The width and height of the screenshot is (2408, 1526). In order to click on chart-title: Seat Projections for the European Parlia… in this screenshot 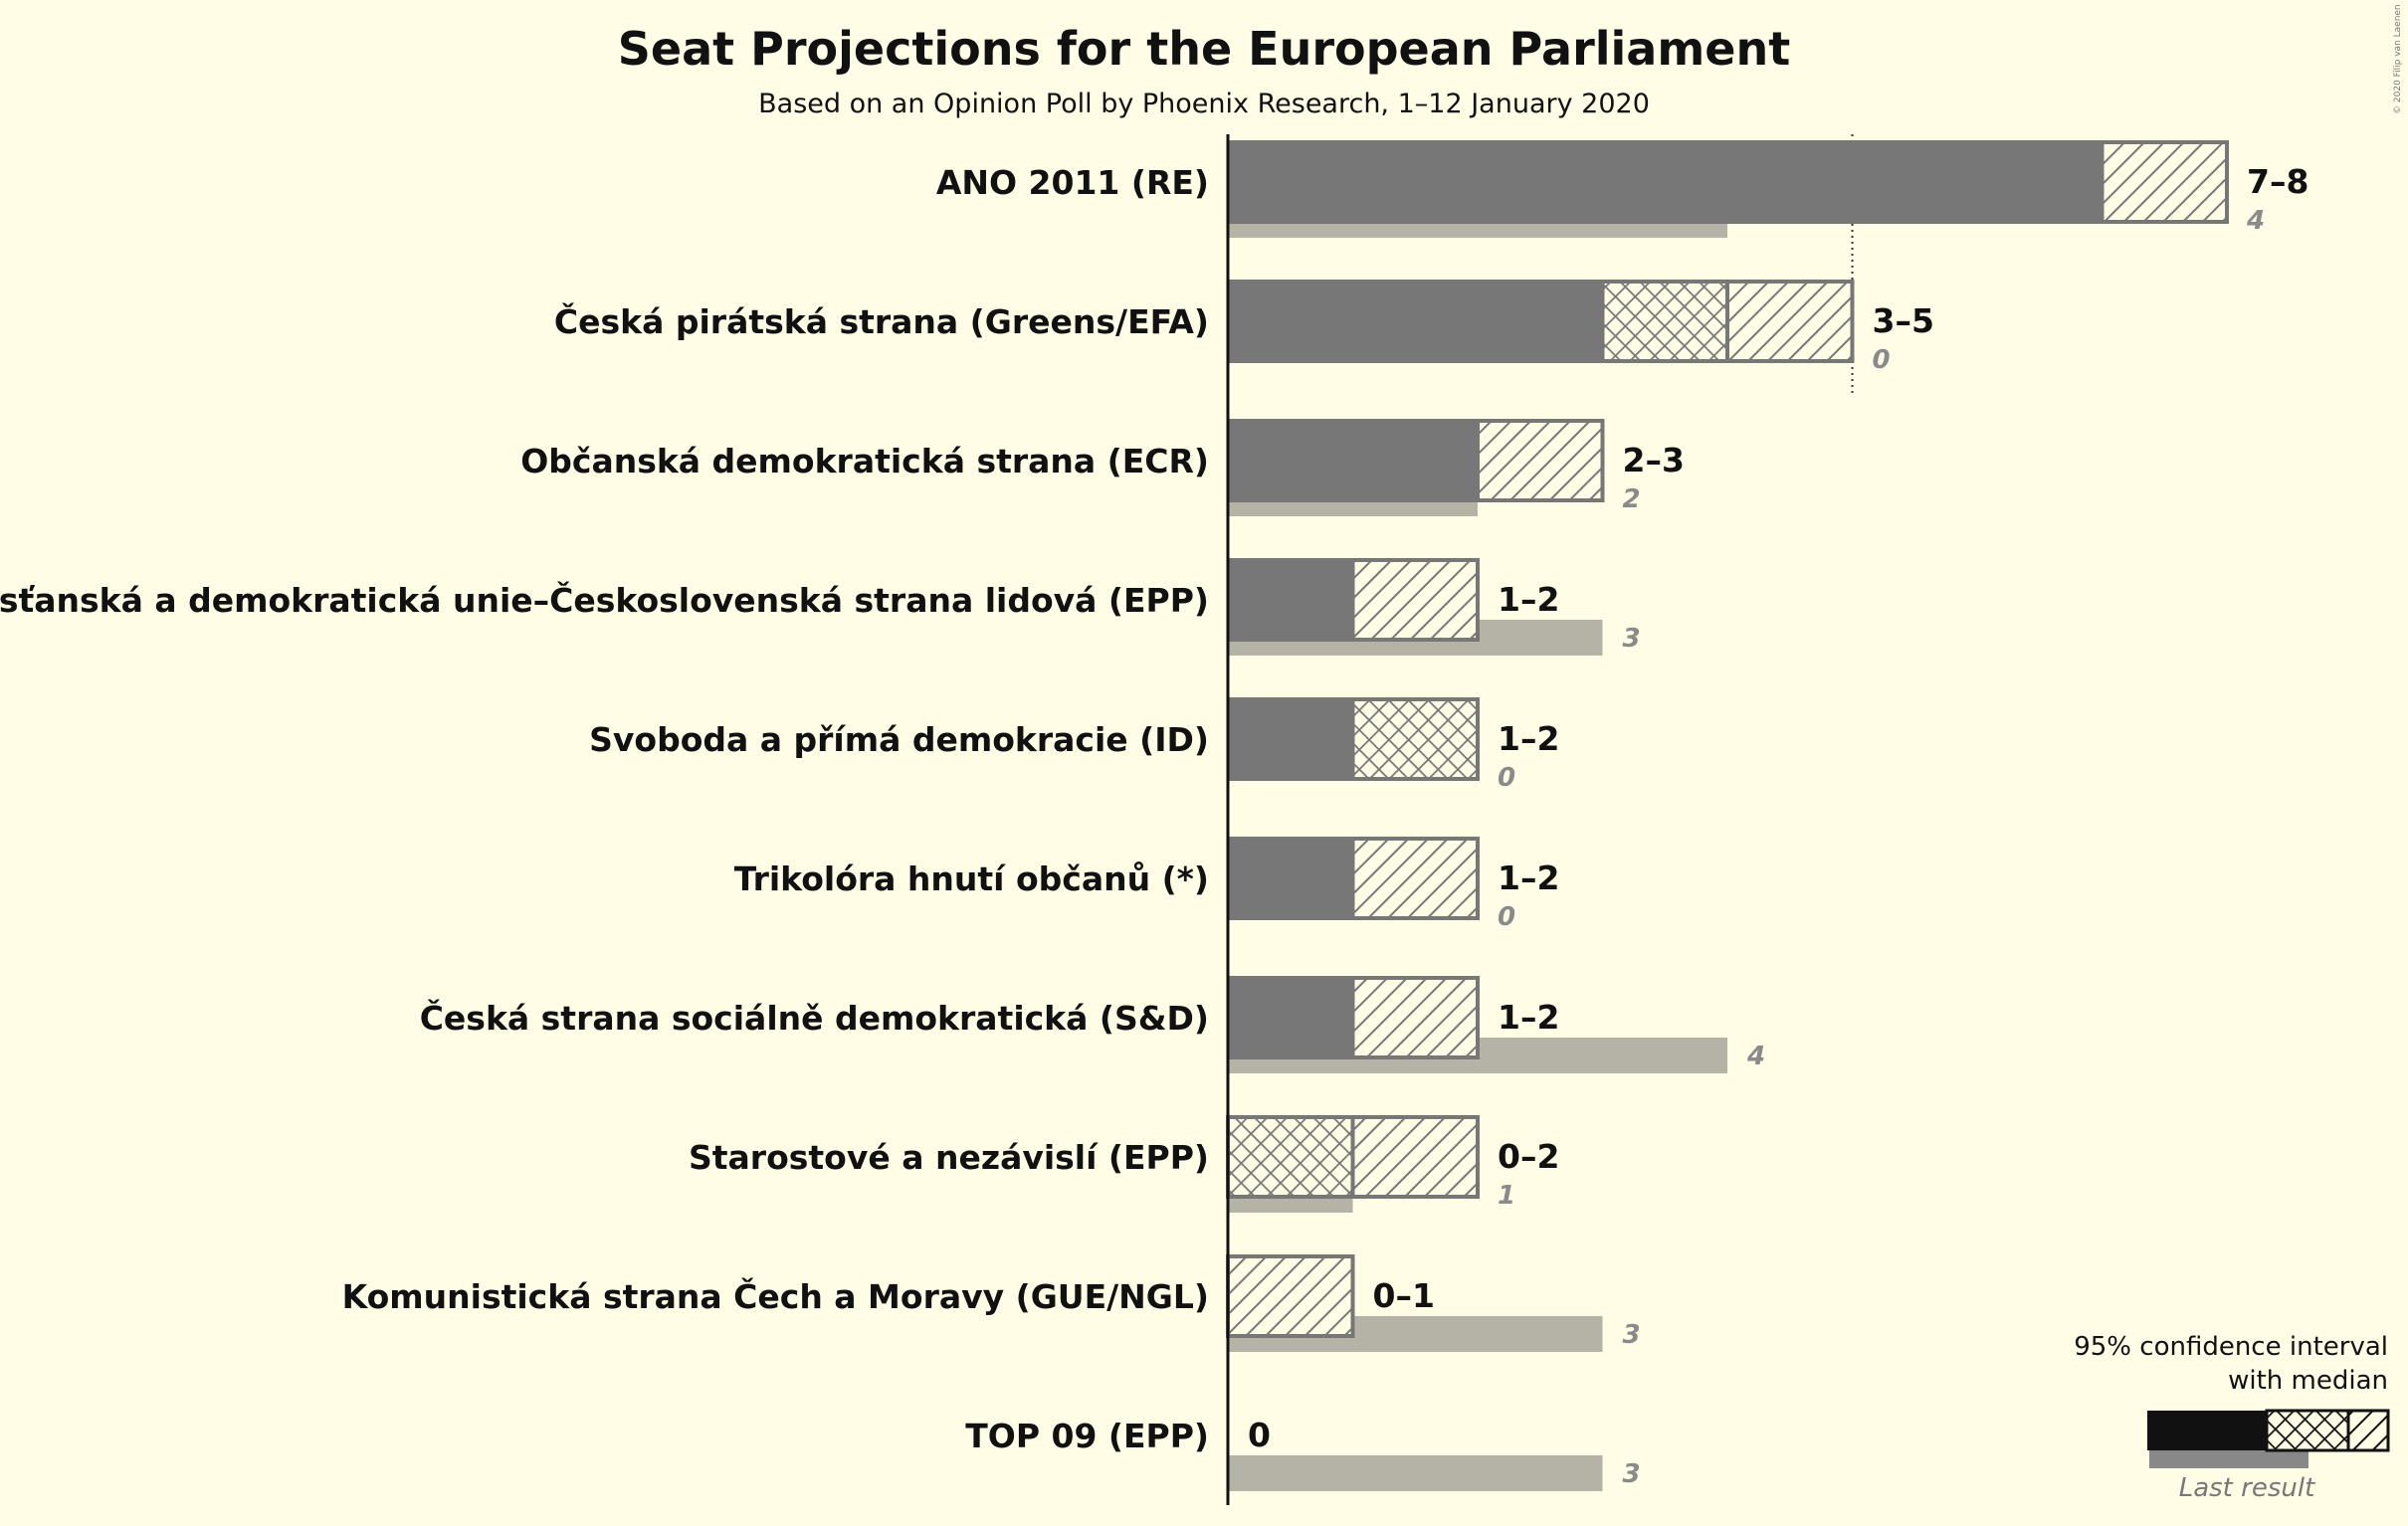, I will do `click(1204, 49)`.